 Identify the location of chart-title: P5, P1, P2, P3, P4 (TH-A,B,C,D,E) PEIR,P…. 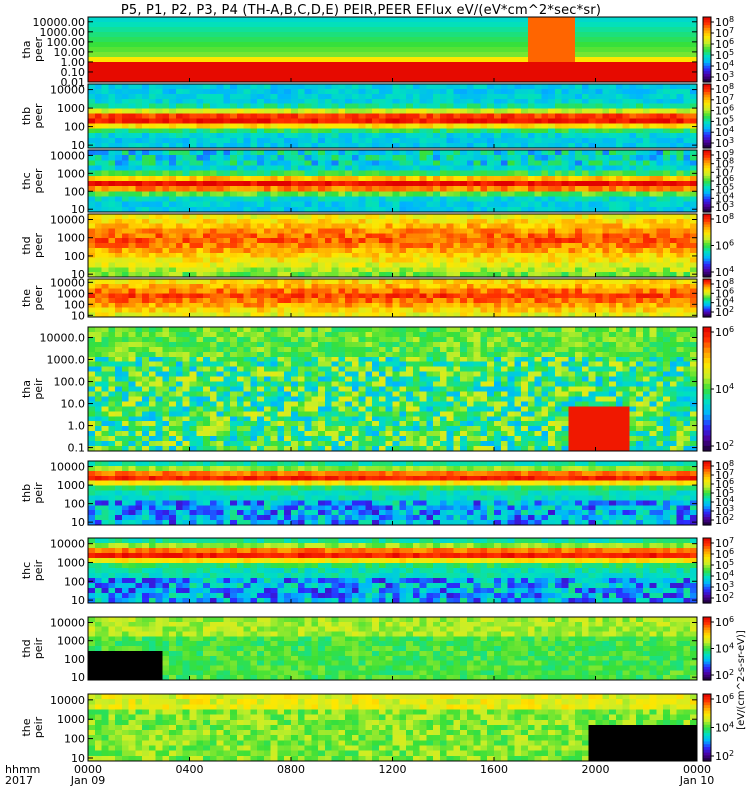
(361, 10).